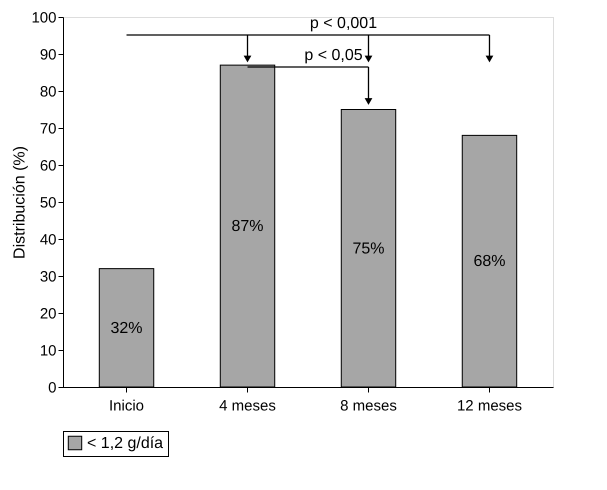  What do you see at coordinates (48, 129) in the screenshot?
I see `y-tick-label: 70` at bounding box center [48, 129].